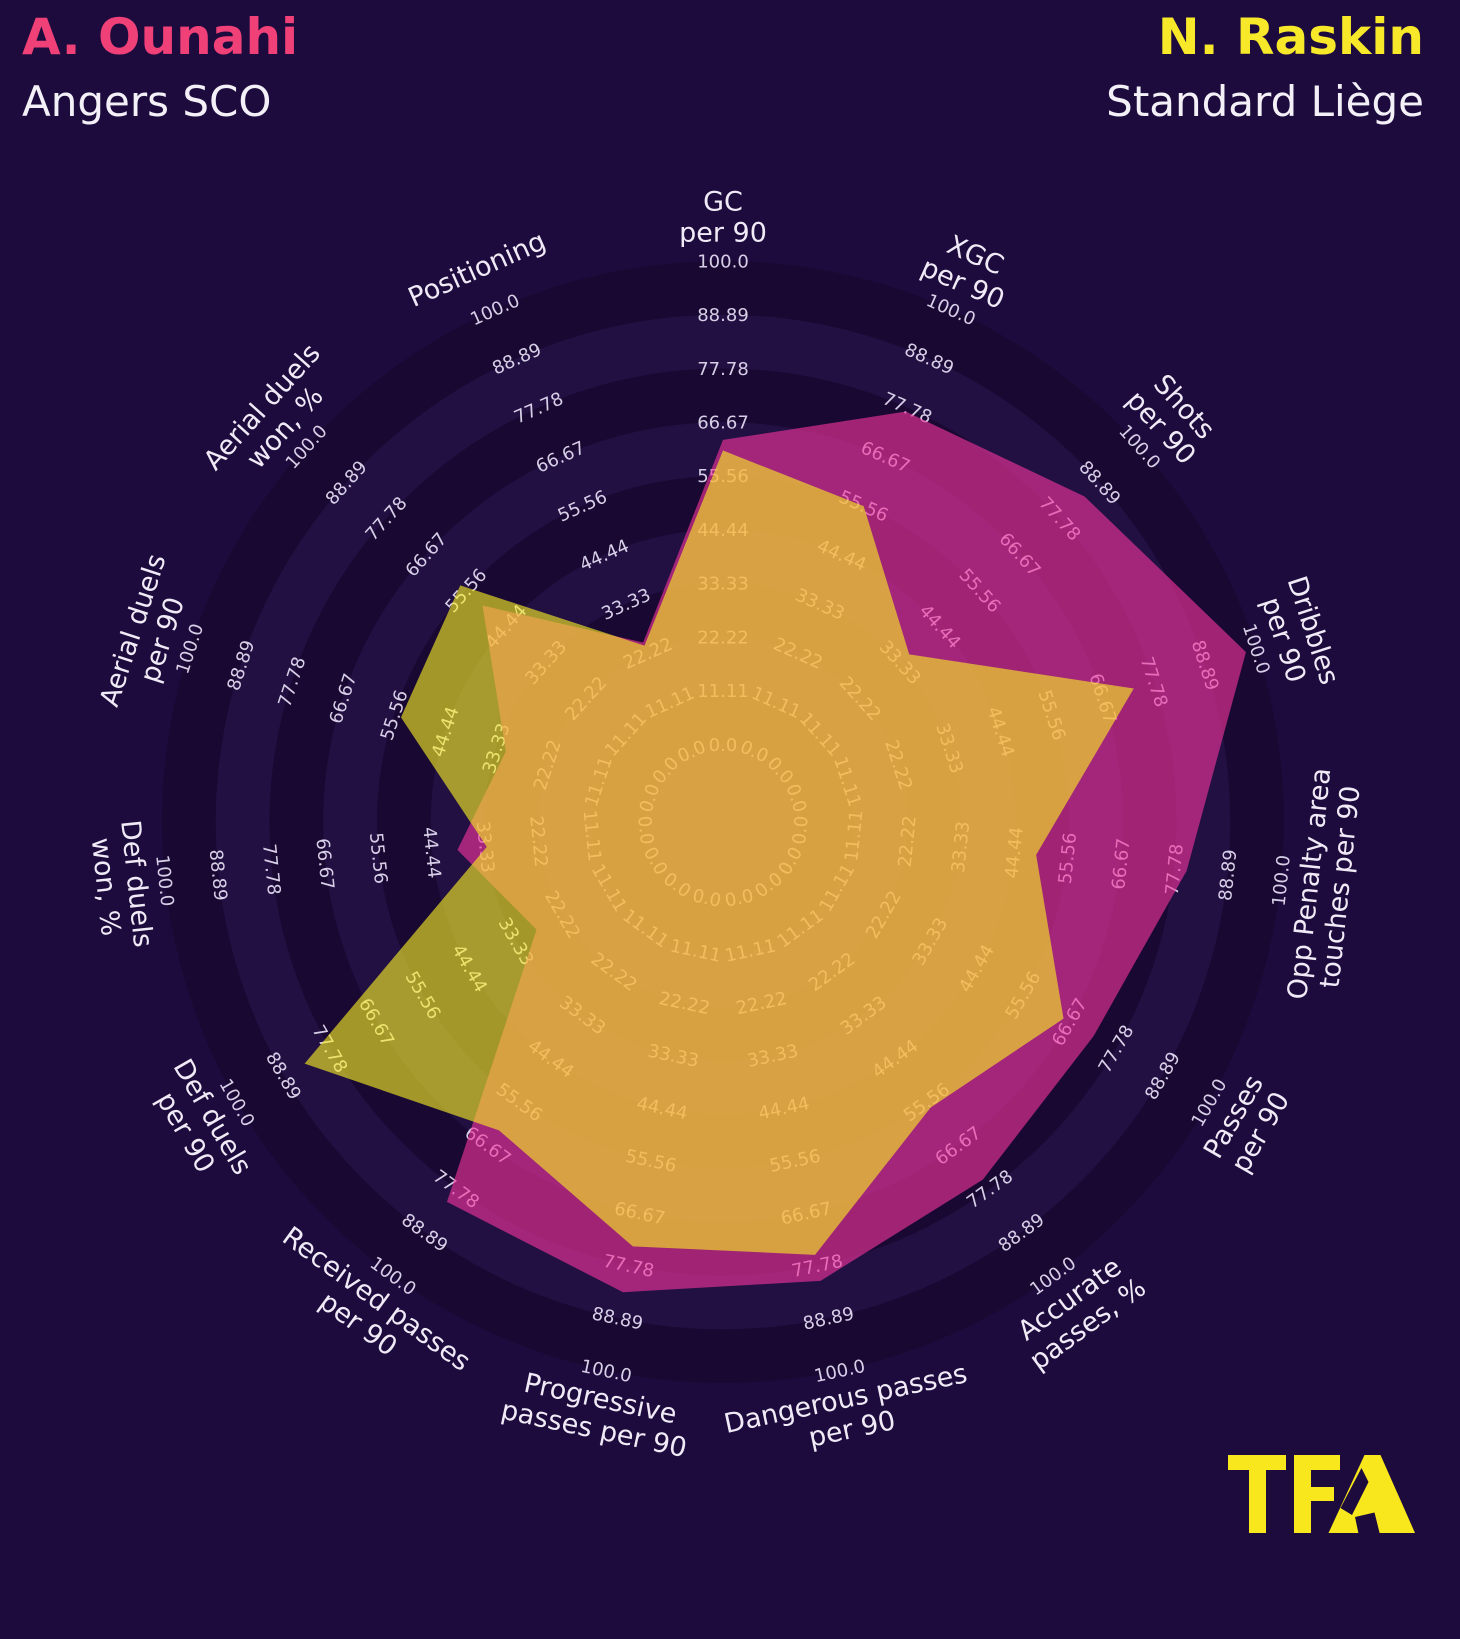  I want to click on player1-name: A. Ounahi, so click(160, 37).